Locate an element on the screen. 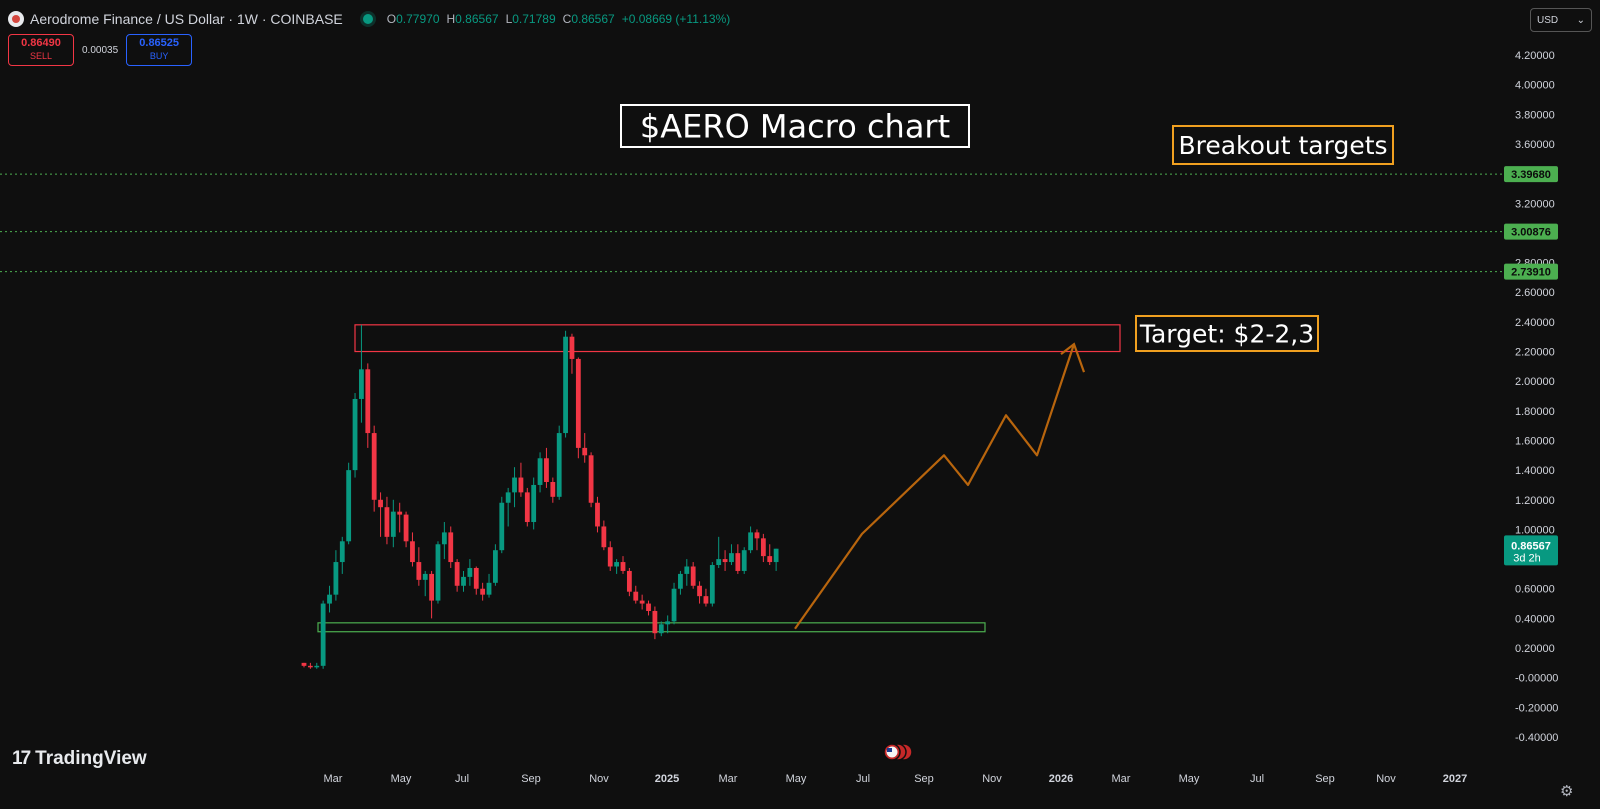 The image size is (1600, 809). time-tick-label: Jul is located at coordinates (863, 779).